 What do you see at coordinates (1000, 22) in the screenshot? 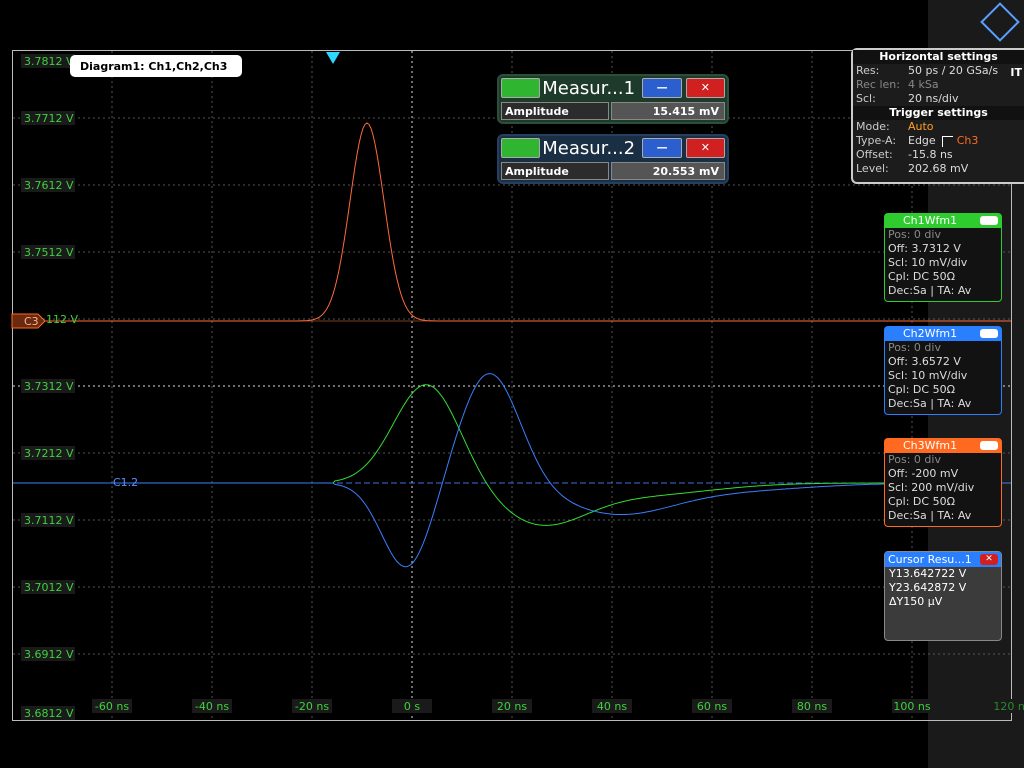
I see `logo` at bounding box center [1000, 22].